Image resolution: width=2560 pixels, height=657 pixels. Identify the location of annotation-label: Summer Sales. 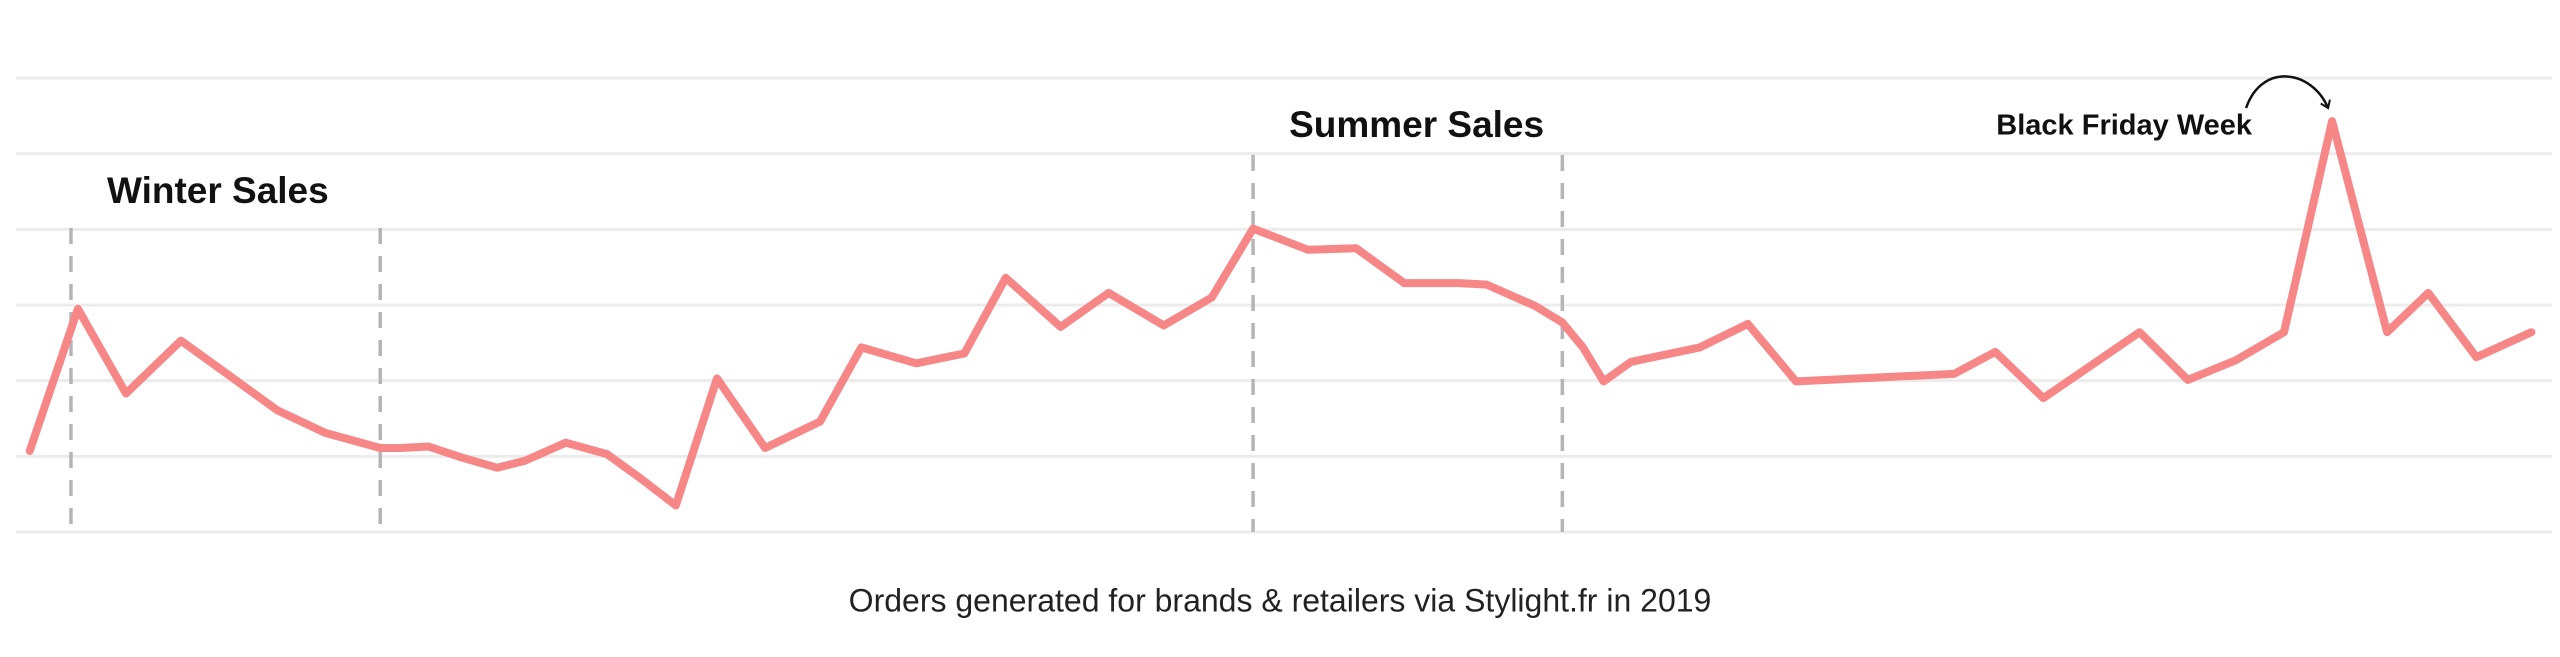
(1416, 124).